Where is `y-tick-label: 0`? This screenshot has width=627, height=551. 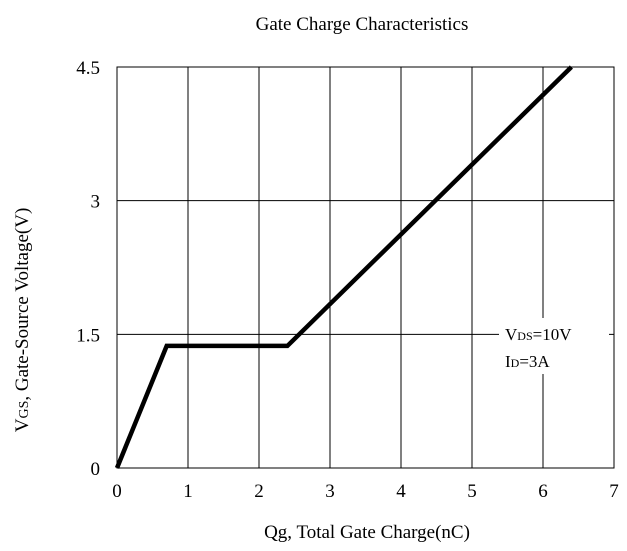
y-tick-label: 0 is located at coordinates (96, 469).